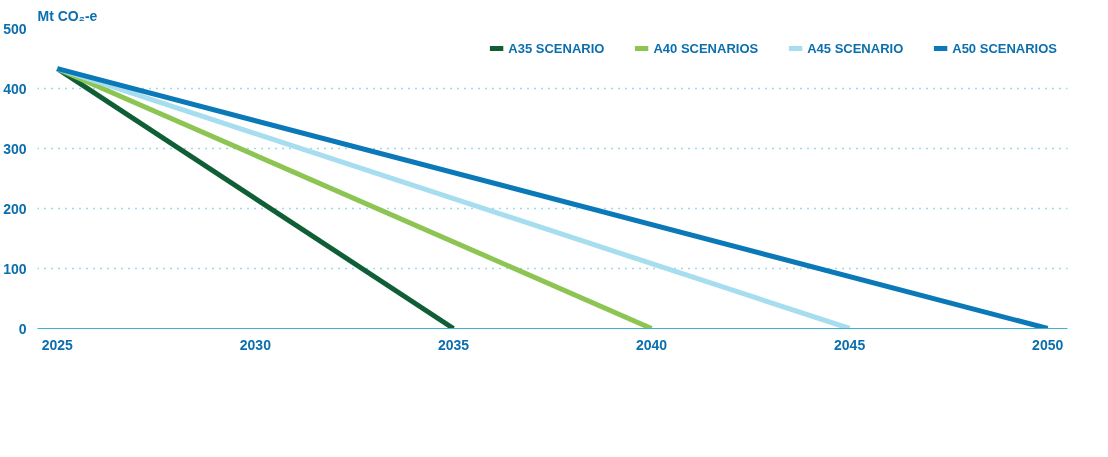 This screenshot has width=1108, height=457. Describe the element at coordinates (15, 88) in the screenshot. I see `y-tick-label: 400` at that location.